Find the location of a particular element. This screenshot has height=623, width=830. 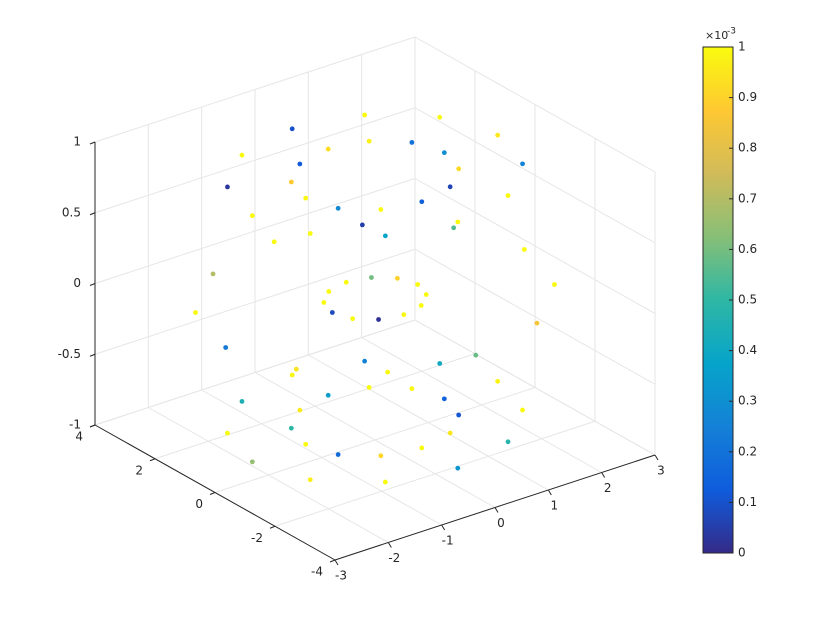

colorbar-tick-label: 0.8 is located at coordinates (747, 148).